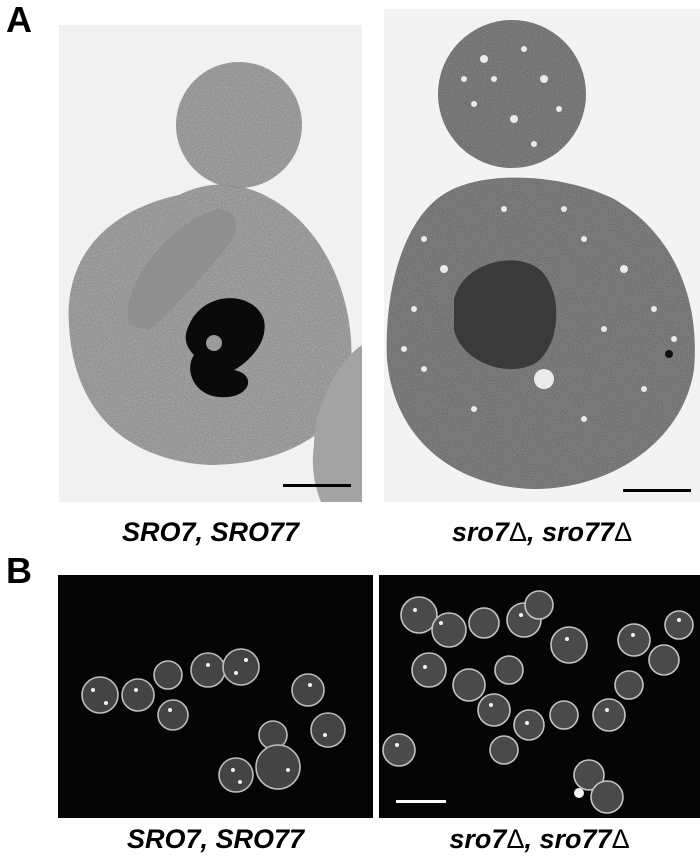 The height and width of the screenshot is (861, 700). What do you see at coordinates (215, 839) in the screenshot?
I see `caption-wild-type-b: SRO7, SRO77` at bounding box center [215, 839].